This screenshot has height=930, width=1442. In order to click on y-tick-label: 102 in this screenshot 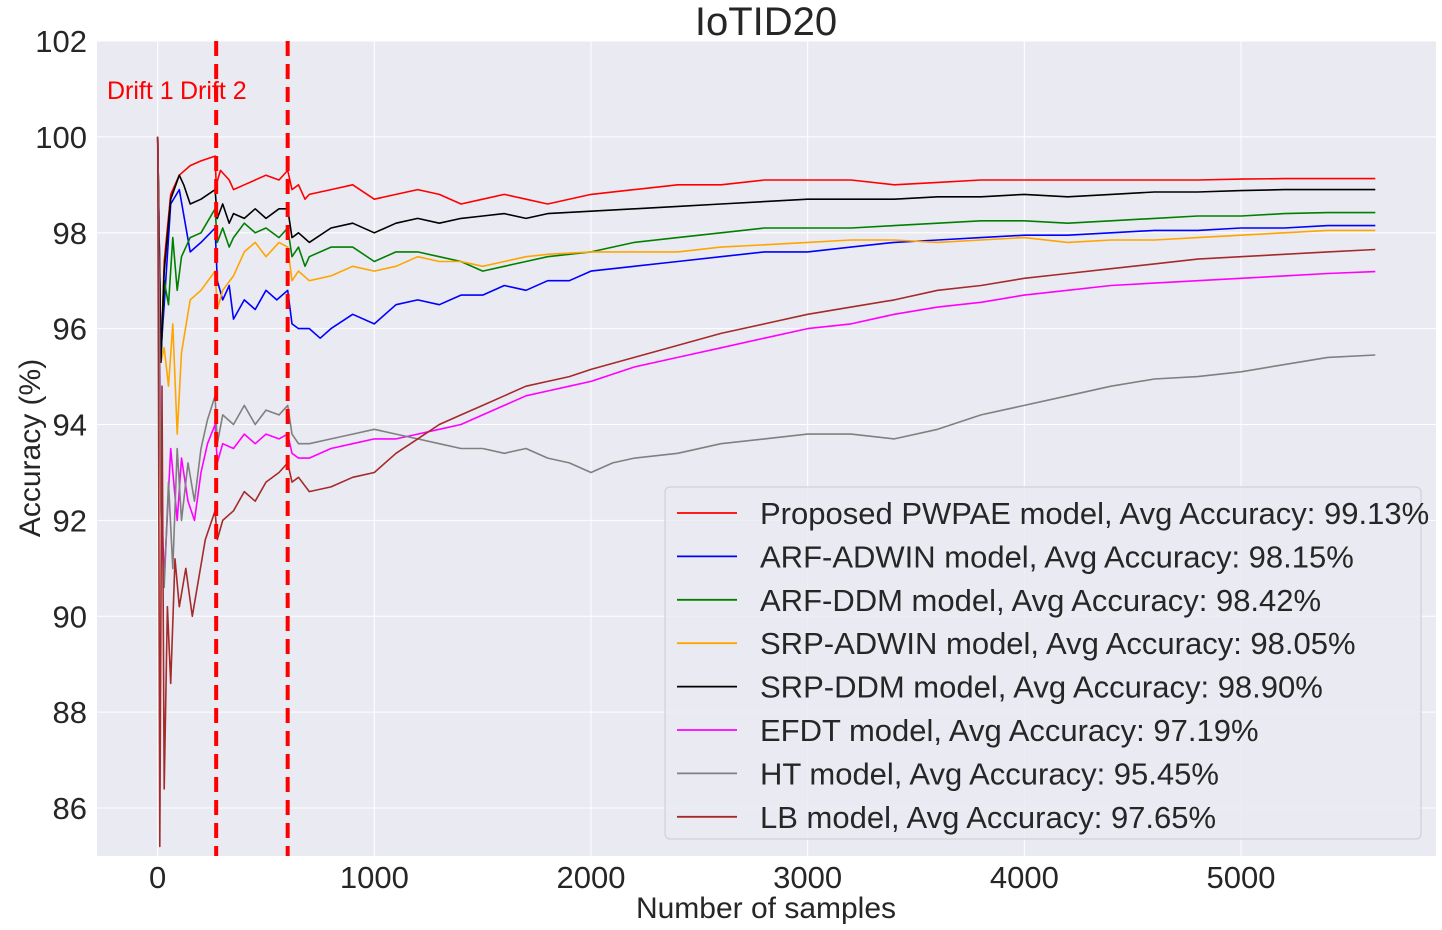, I will do `click(61, 41)`.